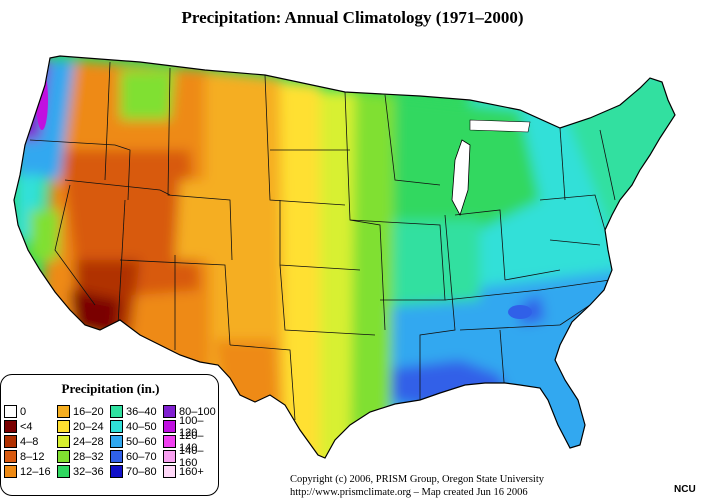 The image size is (705, 501). What do you see at coordinates (30, 411) in the screenshot?
I see `legend-item: 0` at bounding box center [30, 411].